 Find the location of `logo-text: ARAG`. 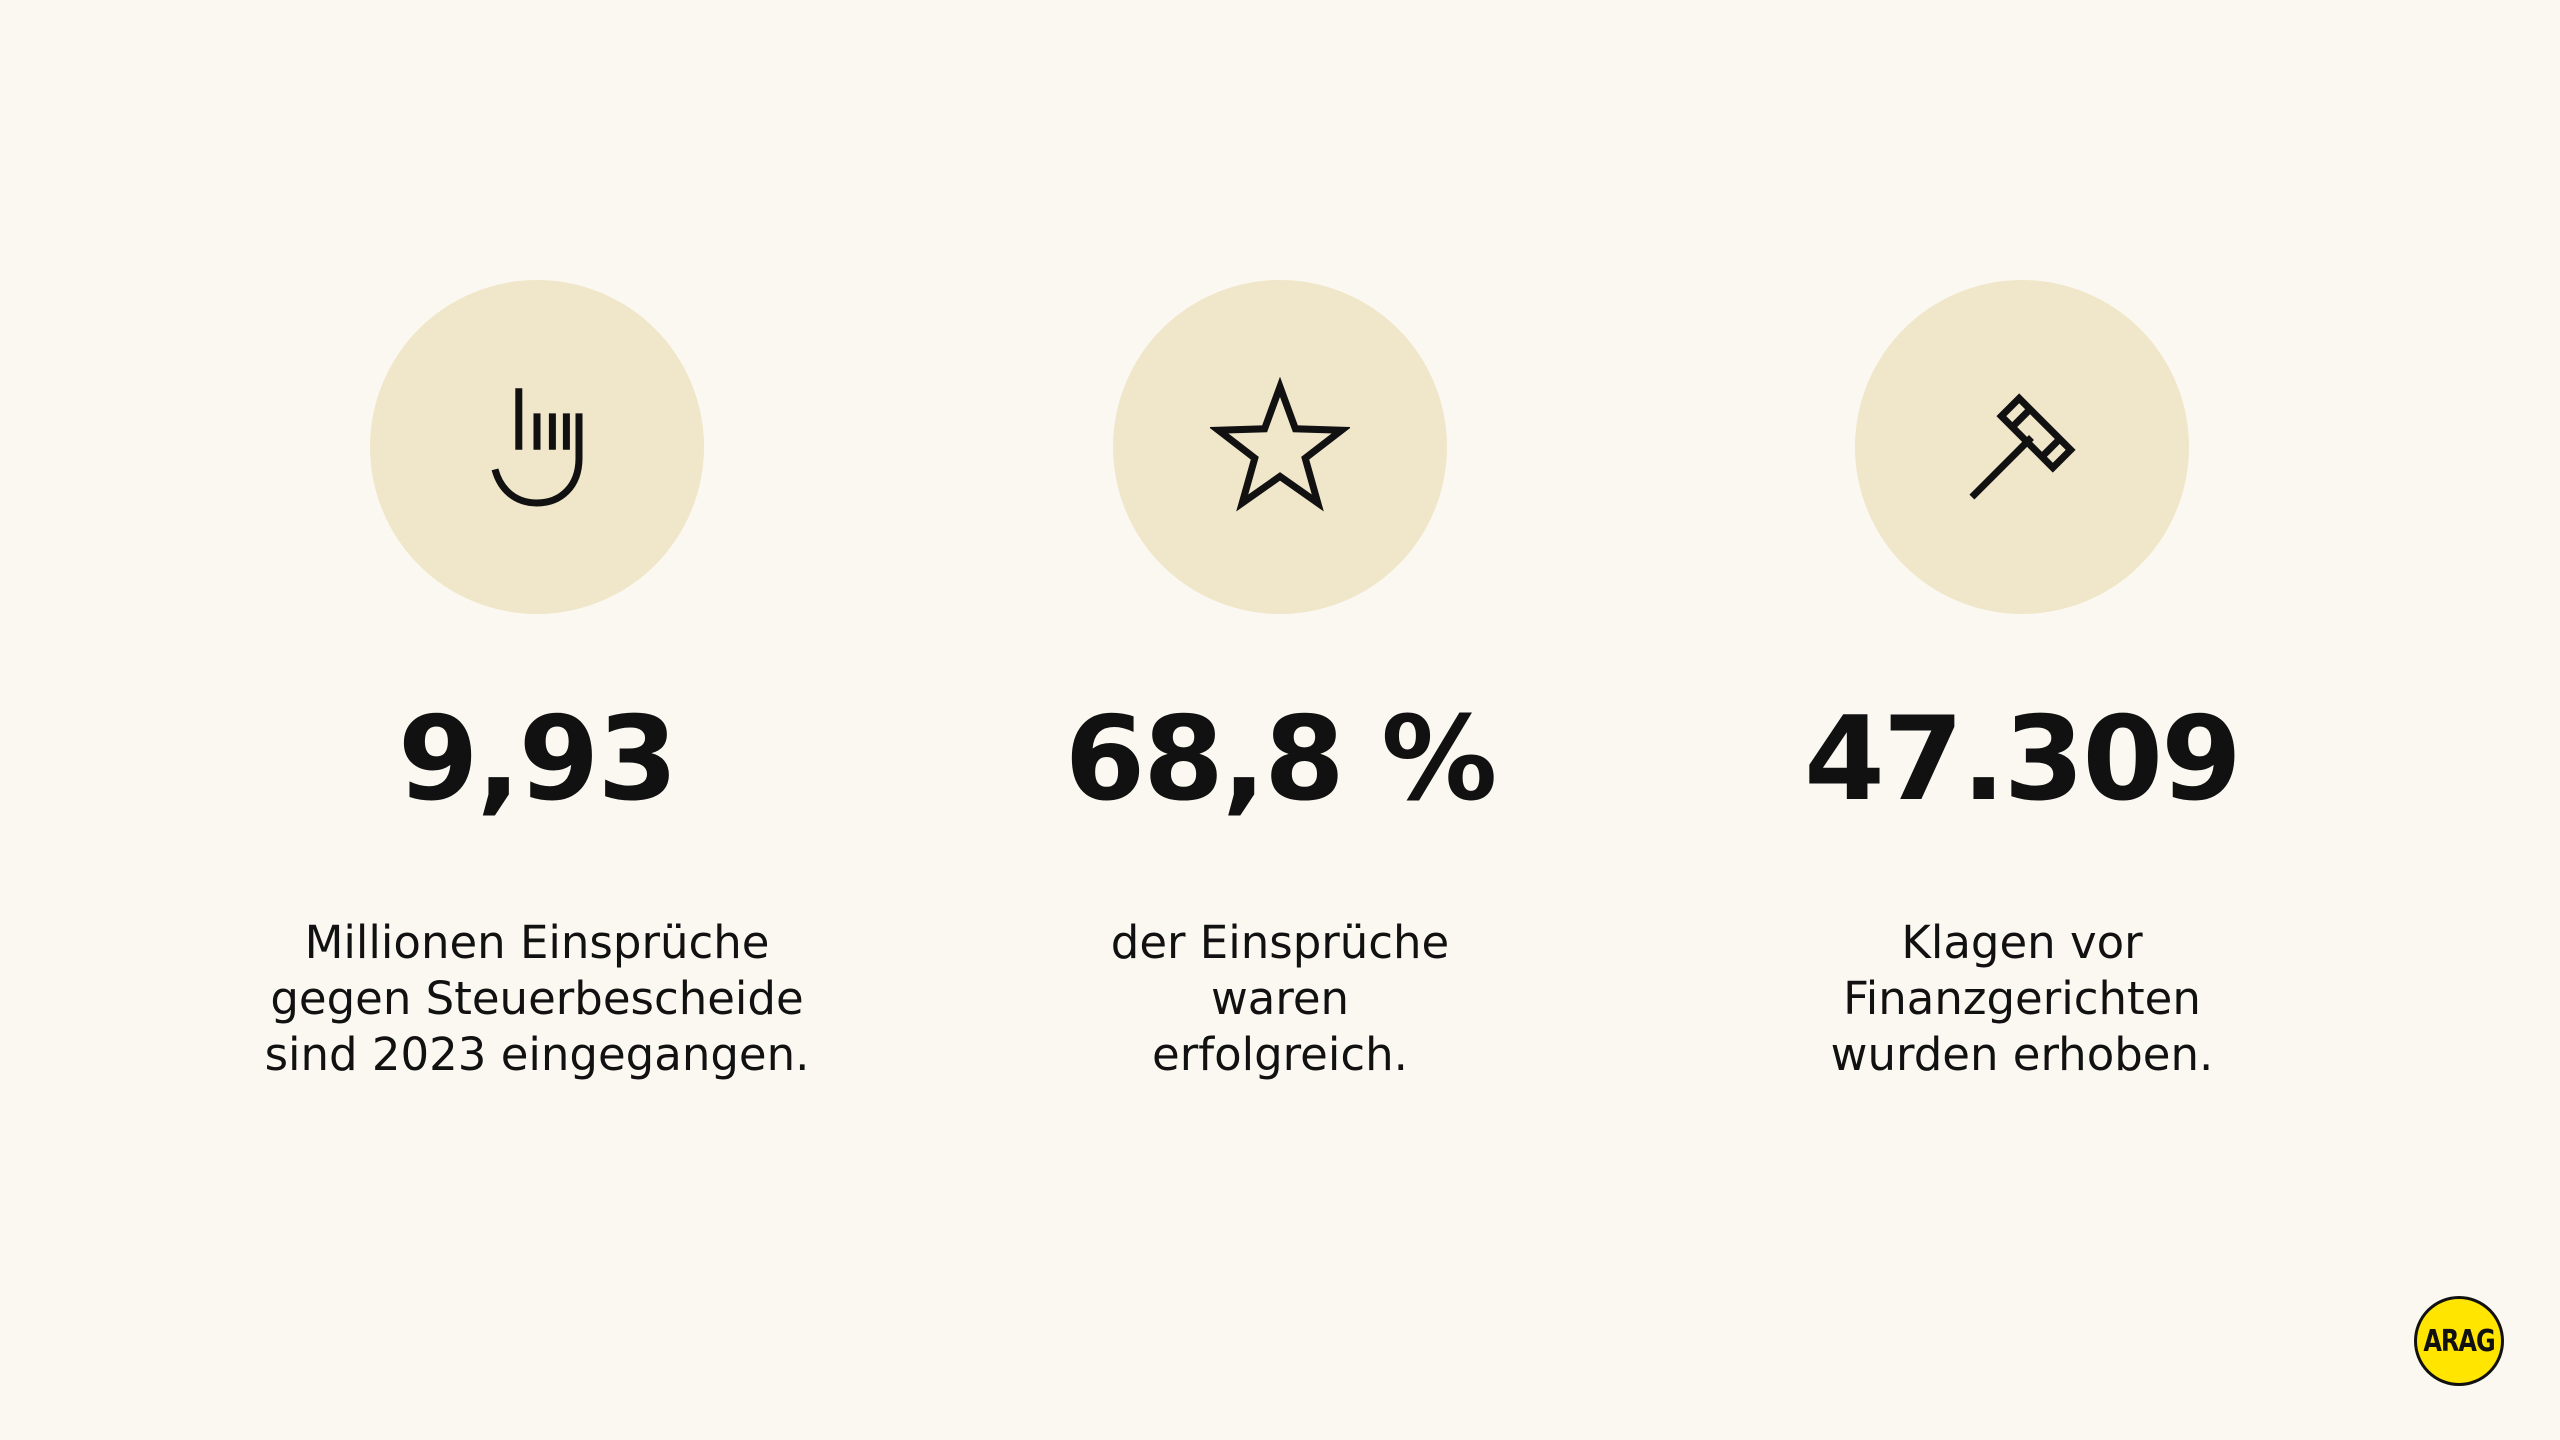

logo-text: ARAG is located at coordinates (2459, 1341).